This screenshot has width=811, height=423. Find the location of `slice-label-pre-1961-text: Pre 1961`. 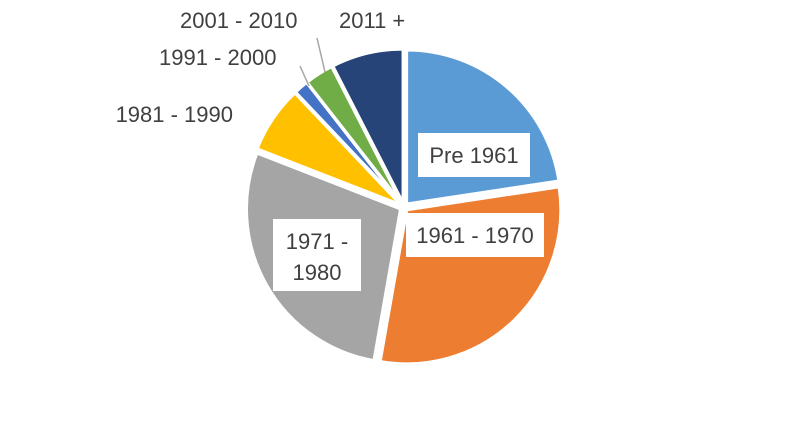

slice-label-pre-1961-text: Pre 1961 is located at coordinates (473, 155).